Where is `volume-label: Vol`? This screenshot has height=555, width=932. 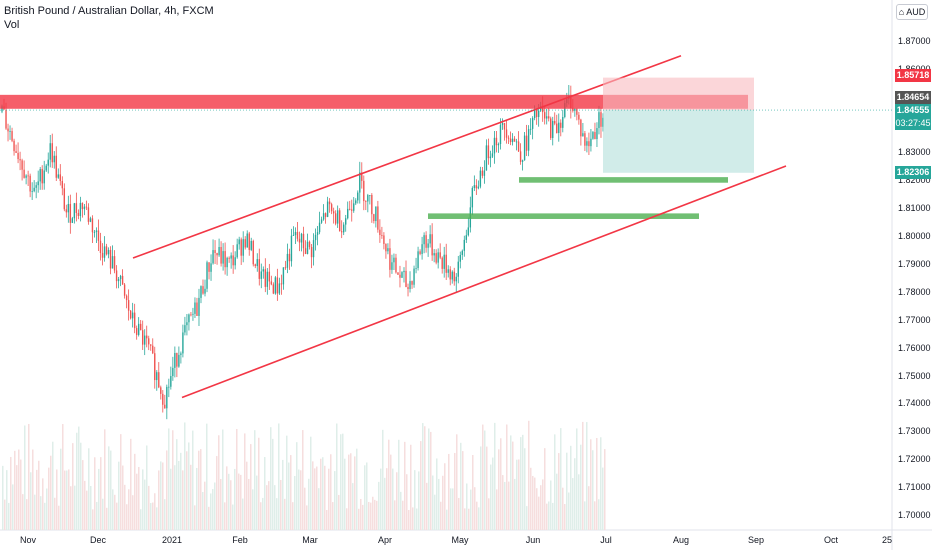
volume-label: Vol is located at coordinates (12, 25).